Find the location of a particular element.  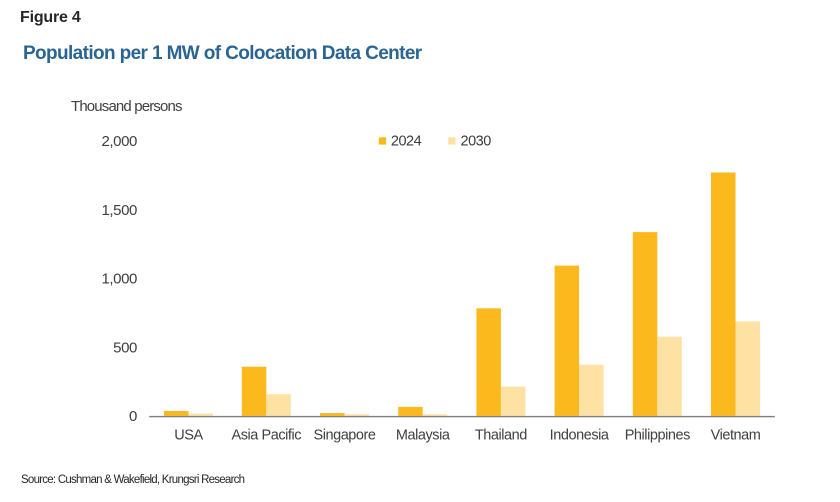

svg-text: 2024 is located at coordinates (406, 142).